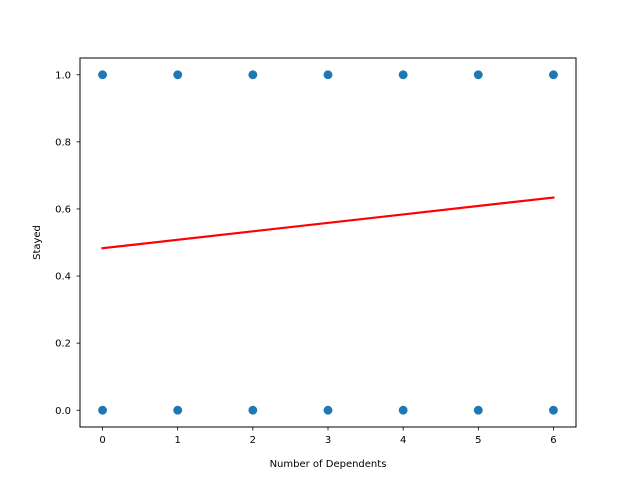 This screenshot has height=484, width=640. Describe the element at coordinates (63, 277) in the screenshot. I see `y-tick-label: 0.4` at that location.